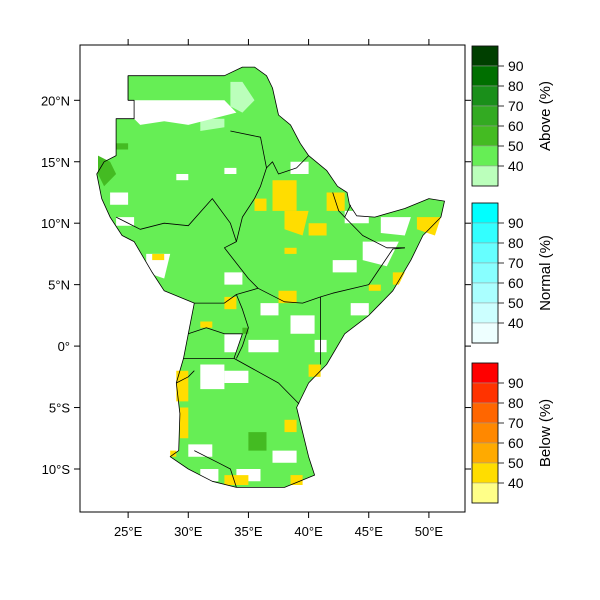 The width and height of the screenshot is (600, 600). What do you see at coordinates (248, 531) in the screenshot?
I see `x-tick-label: 35°E` at bounding box center [248, 531].